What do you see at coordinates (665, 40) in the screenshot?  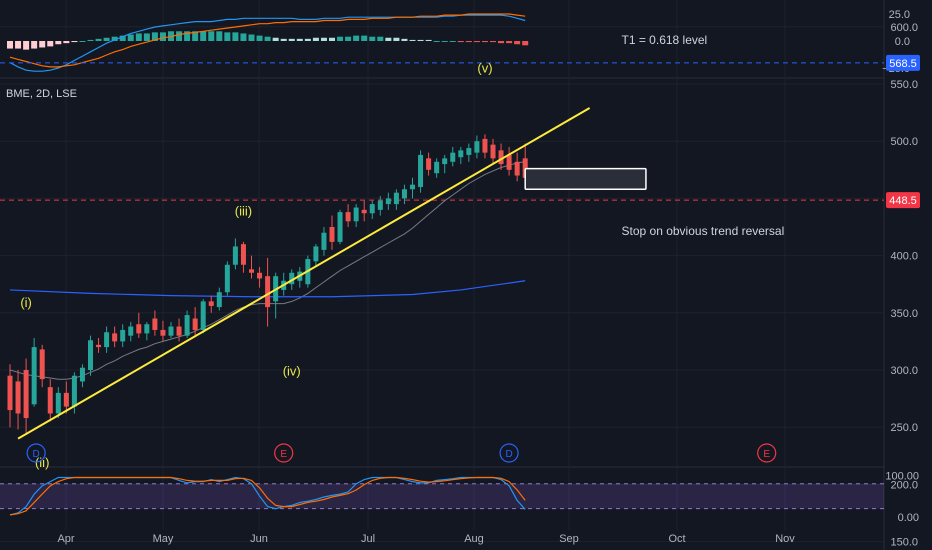 I see `annotation-text: T1 = 0.618 level` at bounding box center [665, 40].